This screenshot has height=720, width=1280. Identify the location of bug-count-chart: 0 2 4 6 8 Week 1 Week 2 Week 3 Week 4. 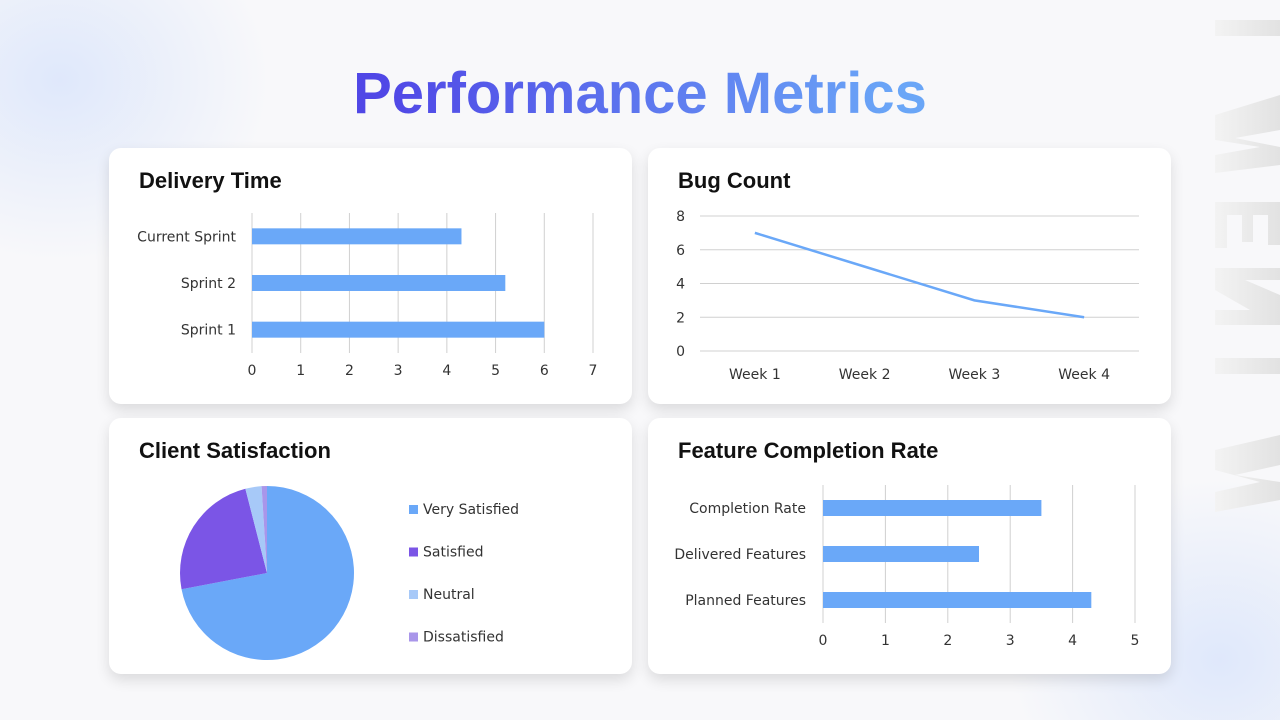
(907, 296).